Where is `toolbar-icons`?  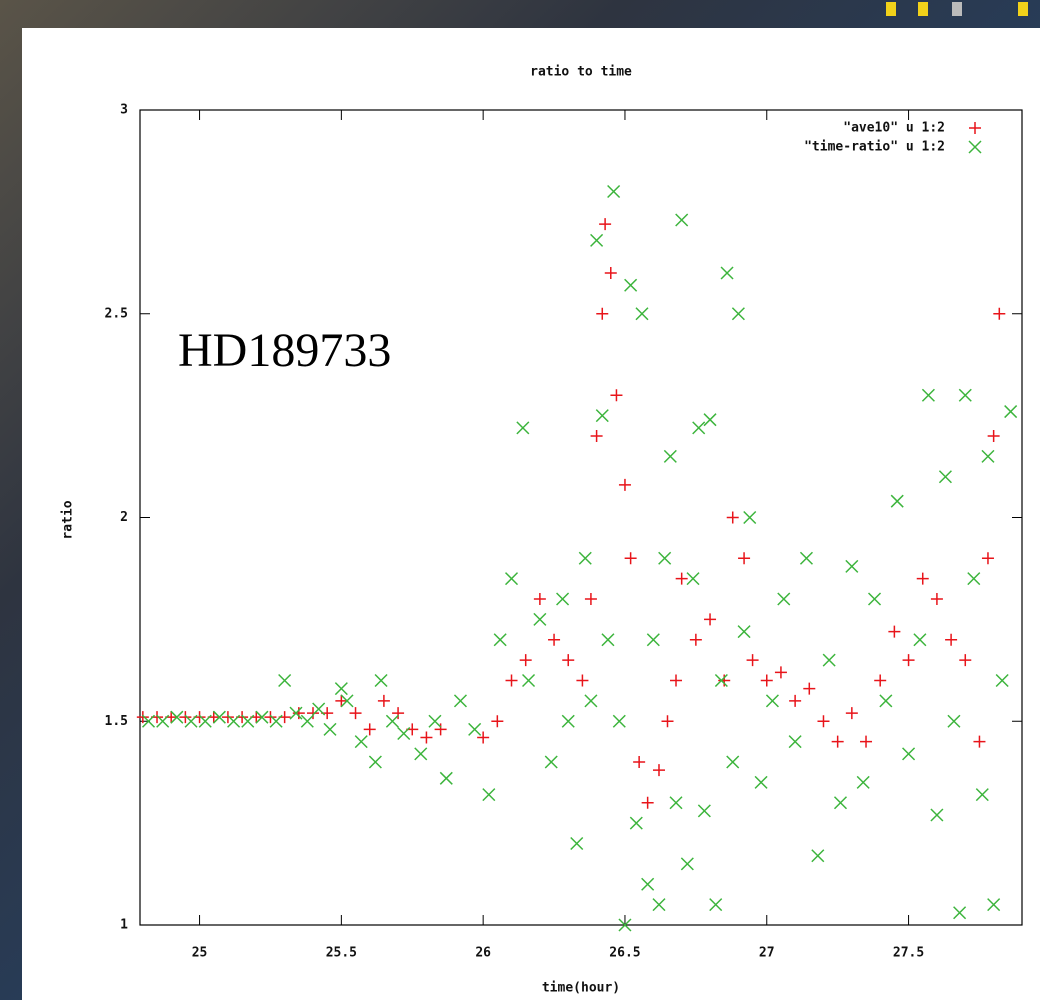
toolbar-icons is located at coordinates (957, 9).